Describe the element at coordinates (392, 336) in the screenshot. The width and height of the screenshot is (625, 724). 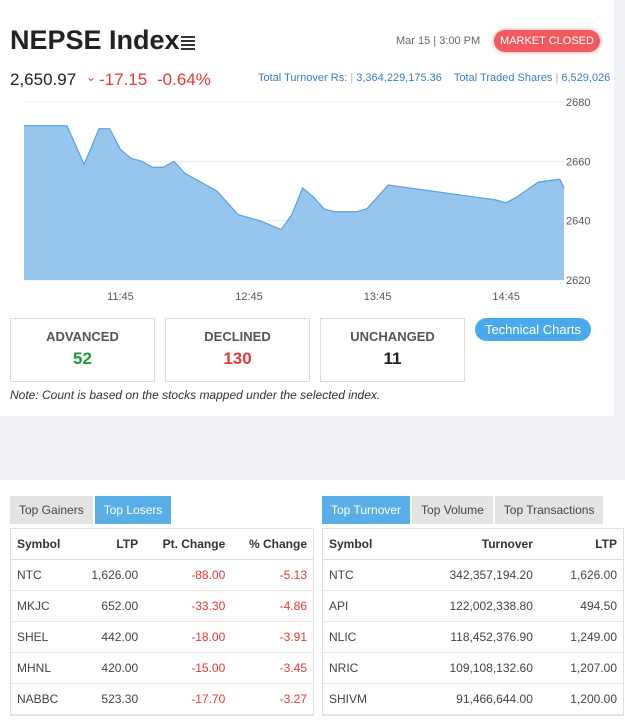
I see `unchanged-label: UNCHANGED` at that location.